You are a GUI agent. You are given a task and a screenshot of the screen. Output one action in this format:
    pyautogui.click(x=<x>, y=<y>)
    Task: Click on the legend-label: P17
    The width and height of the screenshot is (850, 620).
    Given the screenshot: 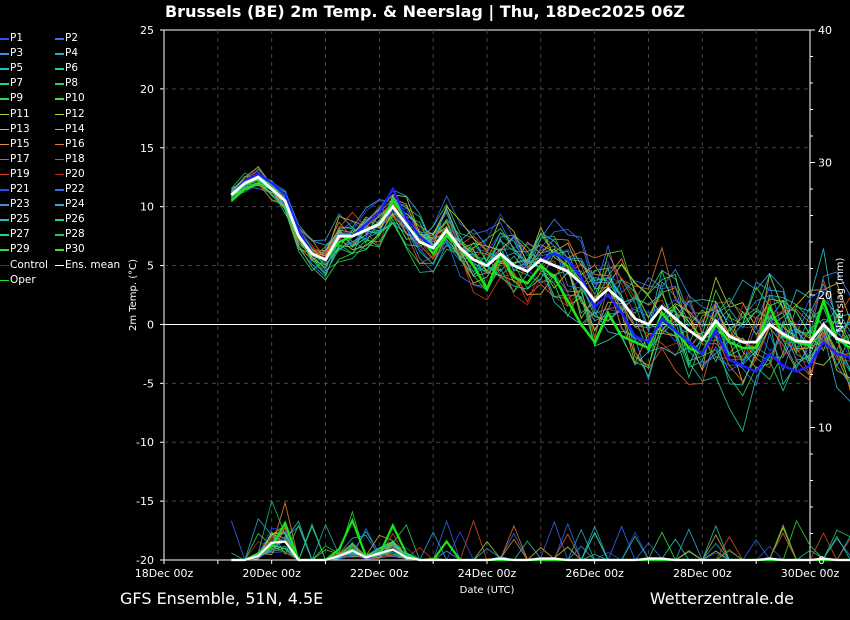 What is the action you would take?
    pyautogui.click(x=20, y=158)
    